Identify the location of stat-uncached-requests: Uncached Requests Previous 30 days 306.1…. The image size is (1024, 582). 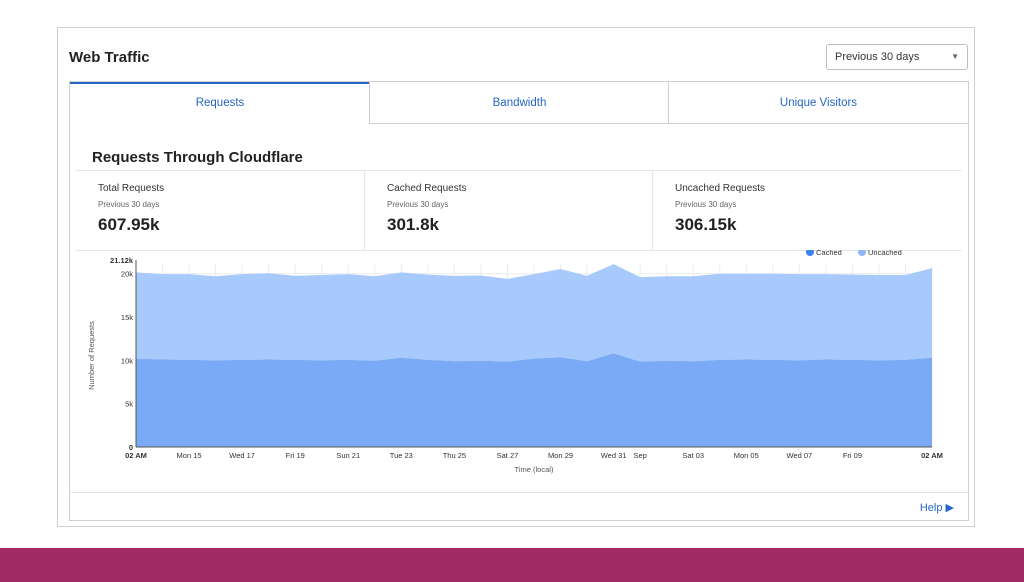
(807, 210).